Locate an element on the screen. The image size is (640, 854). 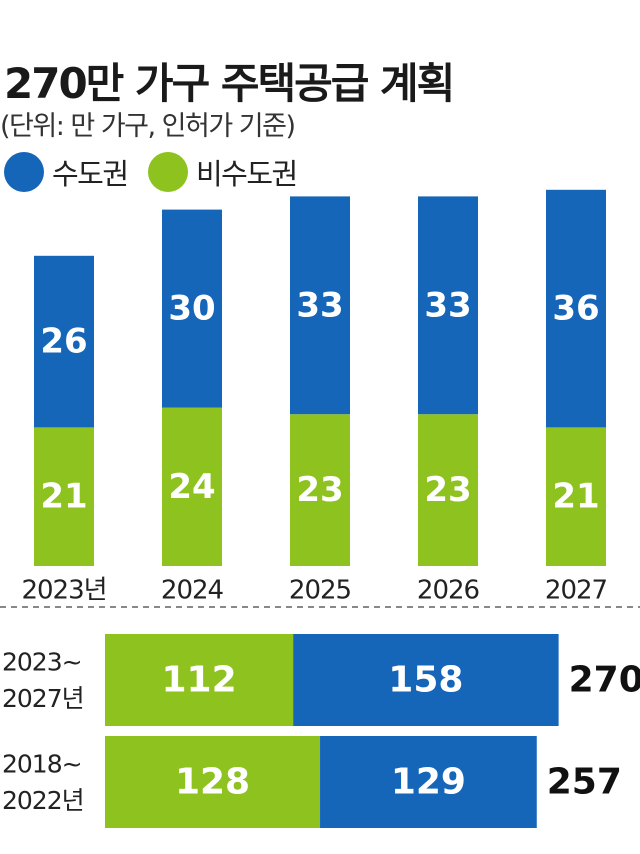
x-tick-label-3: 2026 is located at coordinates (448, 590).